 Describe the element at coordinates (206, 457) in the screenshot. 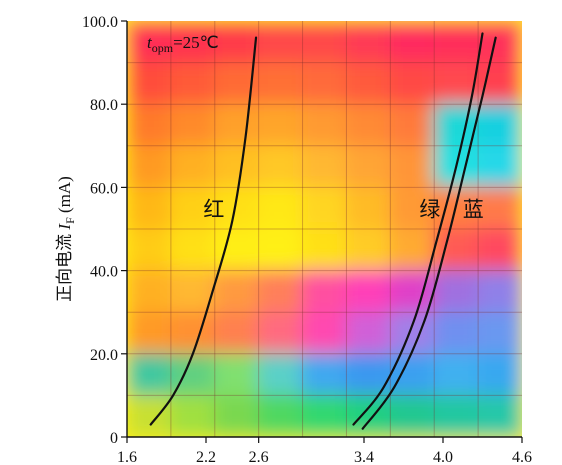

I see `x-tick-label: 2.2` at that location.